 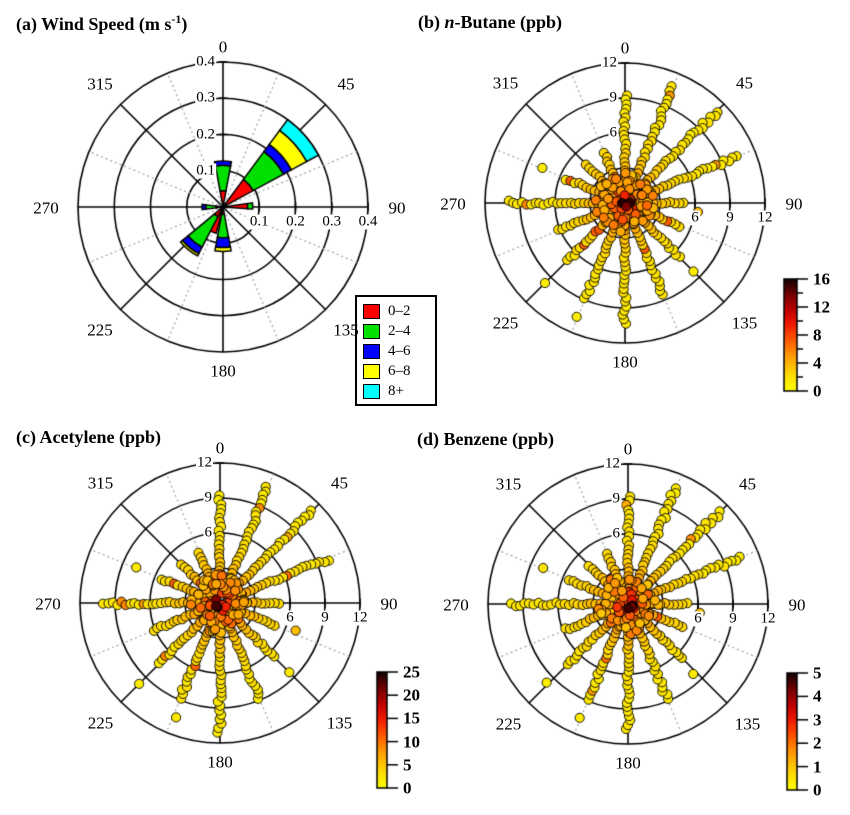 What do you see at coordinates (508, 22) in the screenshot?
I see `panel-b-title-text: -Butane (ppb)` at bounding box center [508, 22].